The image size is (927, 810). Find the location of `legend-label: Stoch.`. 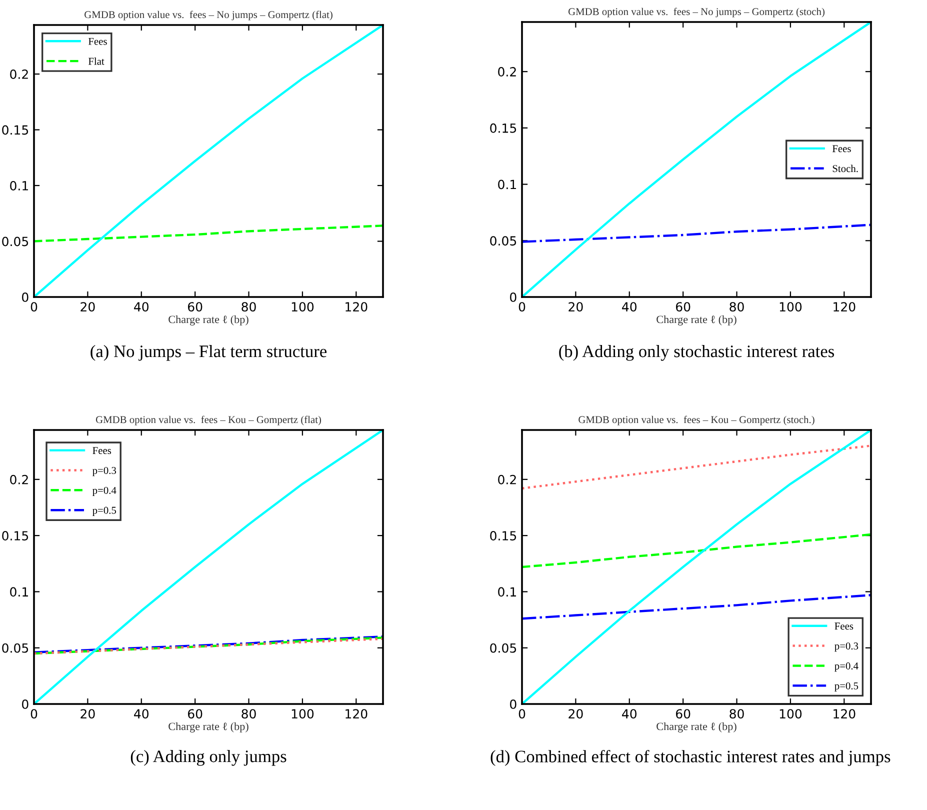

legend-label: Stoch. is located at coordinates (845, 168).